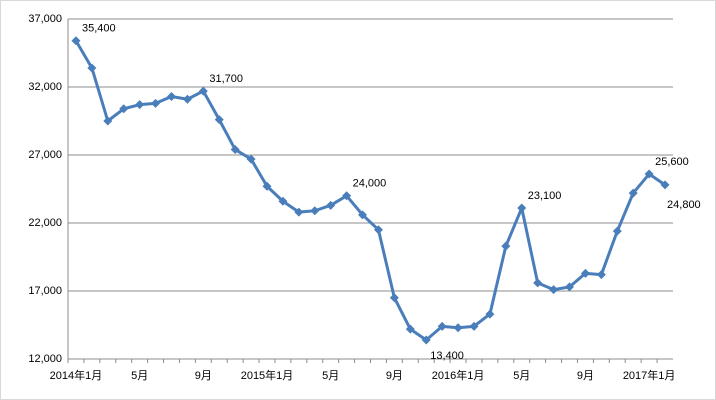  I want to click on x-tick-label: 2015年1月, so click(267, 375).